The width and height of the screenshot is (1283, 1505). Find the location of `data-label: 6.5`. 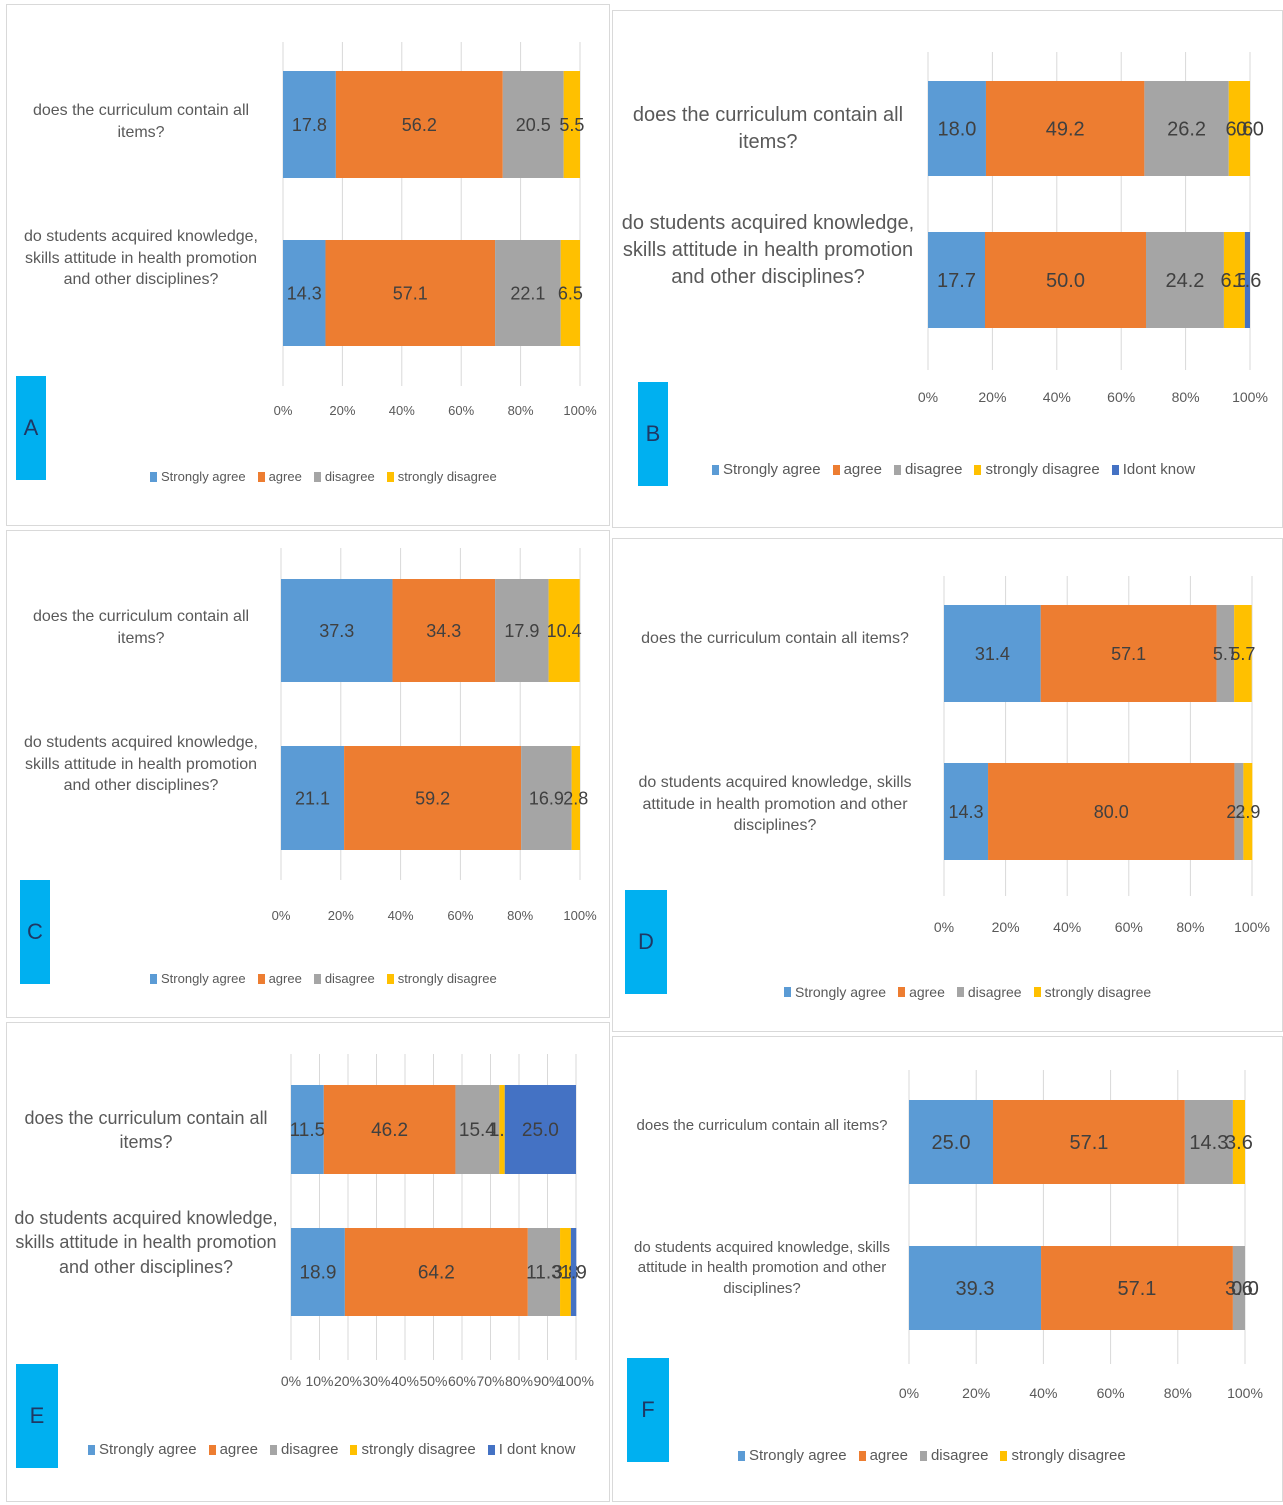

data-label: 6.5 is located at coordinates (570, 293).